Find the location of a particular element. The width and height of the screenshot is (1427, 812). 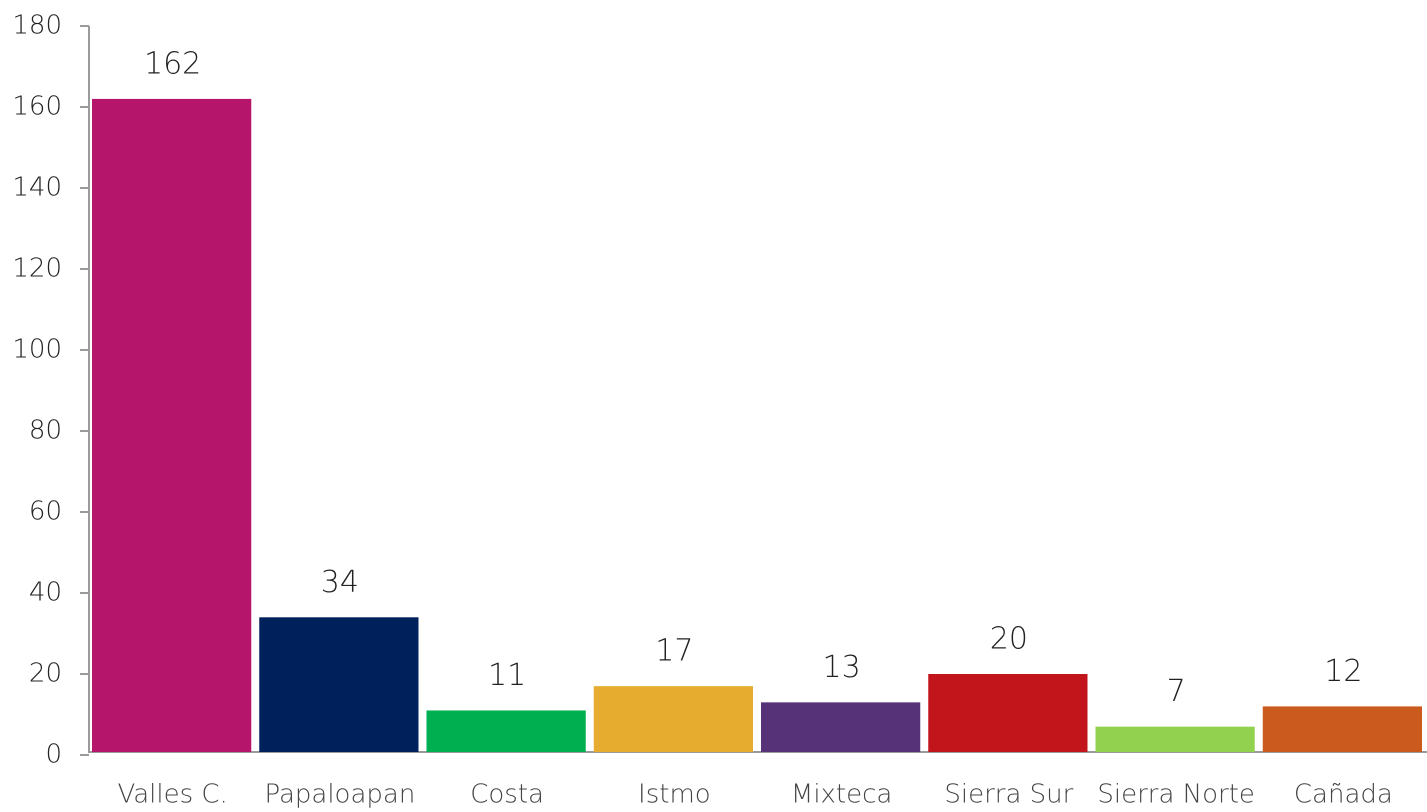

x-tick-label: Papaloapan is located at coordinates (339, 795).